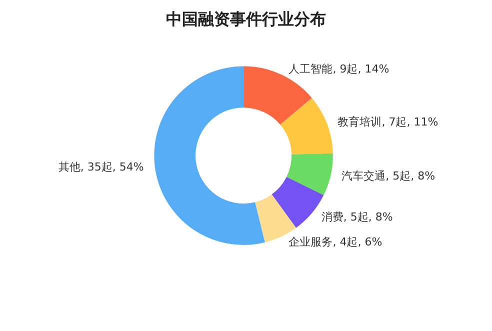 The height and width of the screenshot is (331, 492). I want to click on slice-label: 人工智能, 9起, 14%, so click(339, 69).